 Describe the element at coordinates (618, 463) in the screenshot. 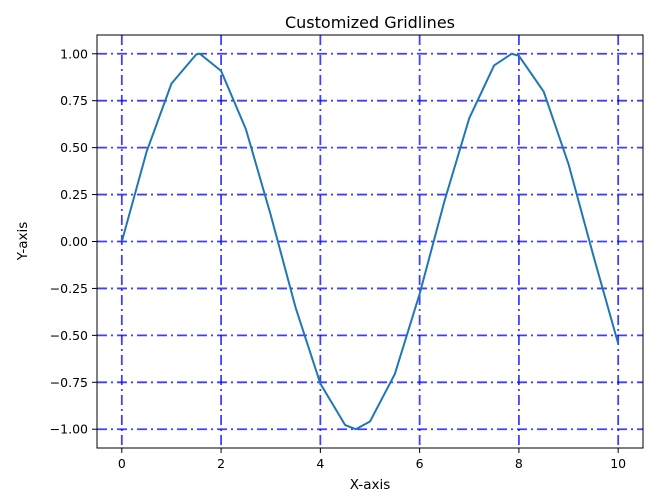

I see `x-tick-label: 10` at that location.